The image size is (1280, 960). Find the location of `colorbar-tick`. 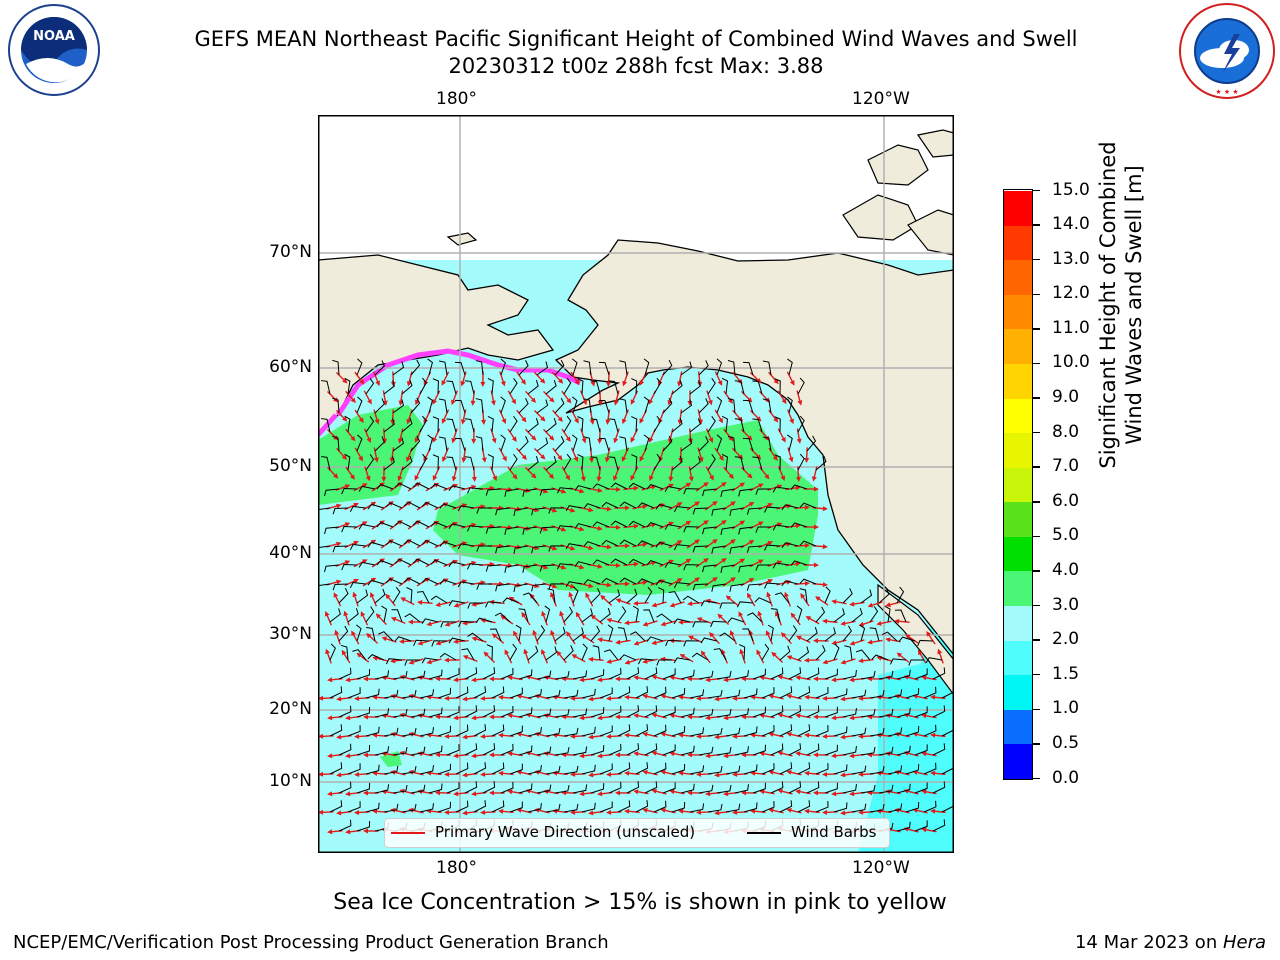

colorbar-tick is located at coordinates (1036, 225).